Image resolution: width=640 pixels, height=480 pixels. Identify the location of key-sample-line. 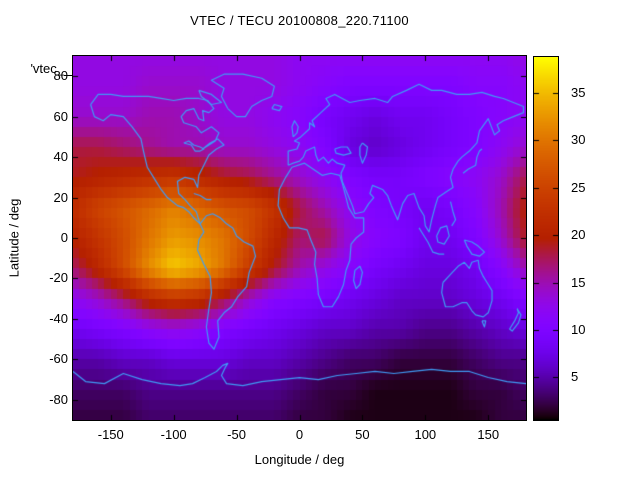
(68, 75).